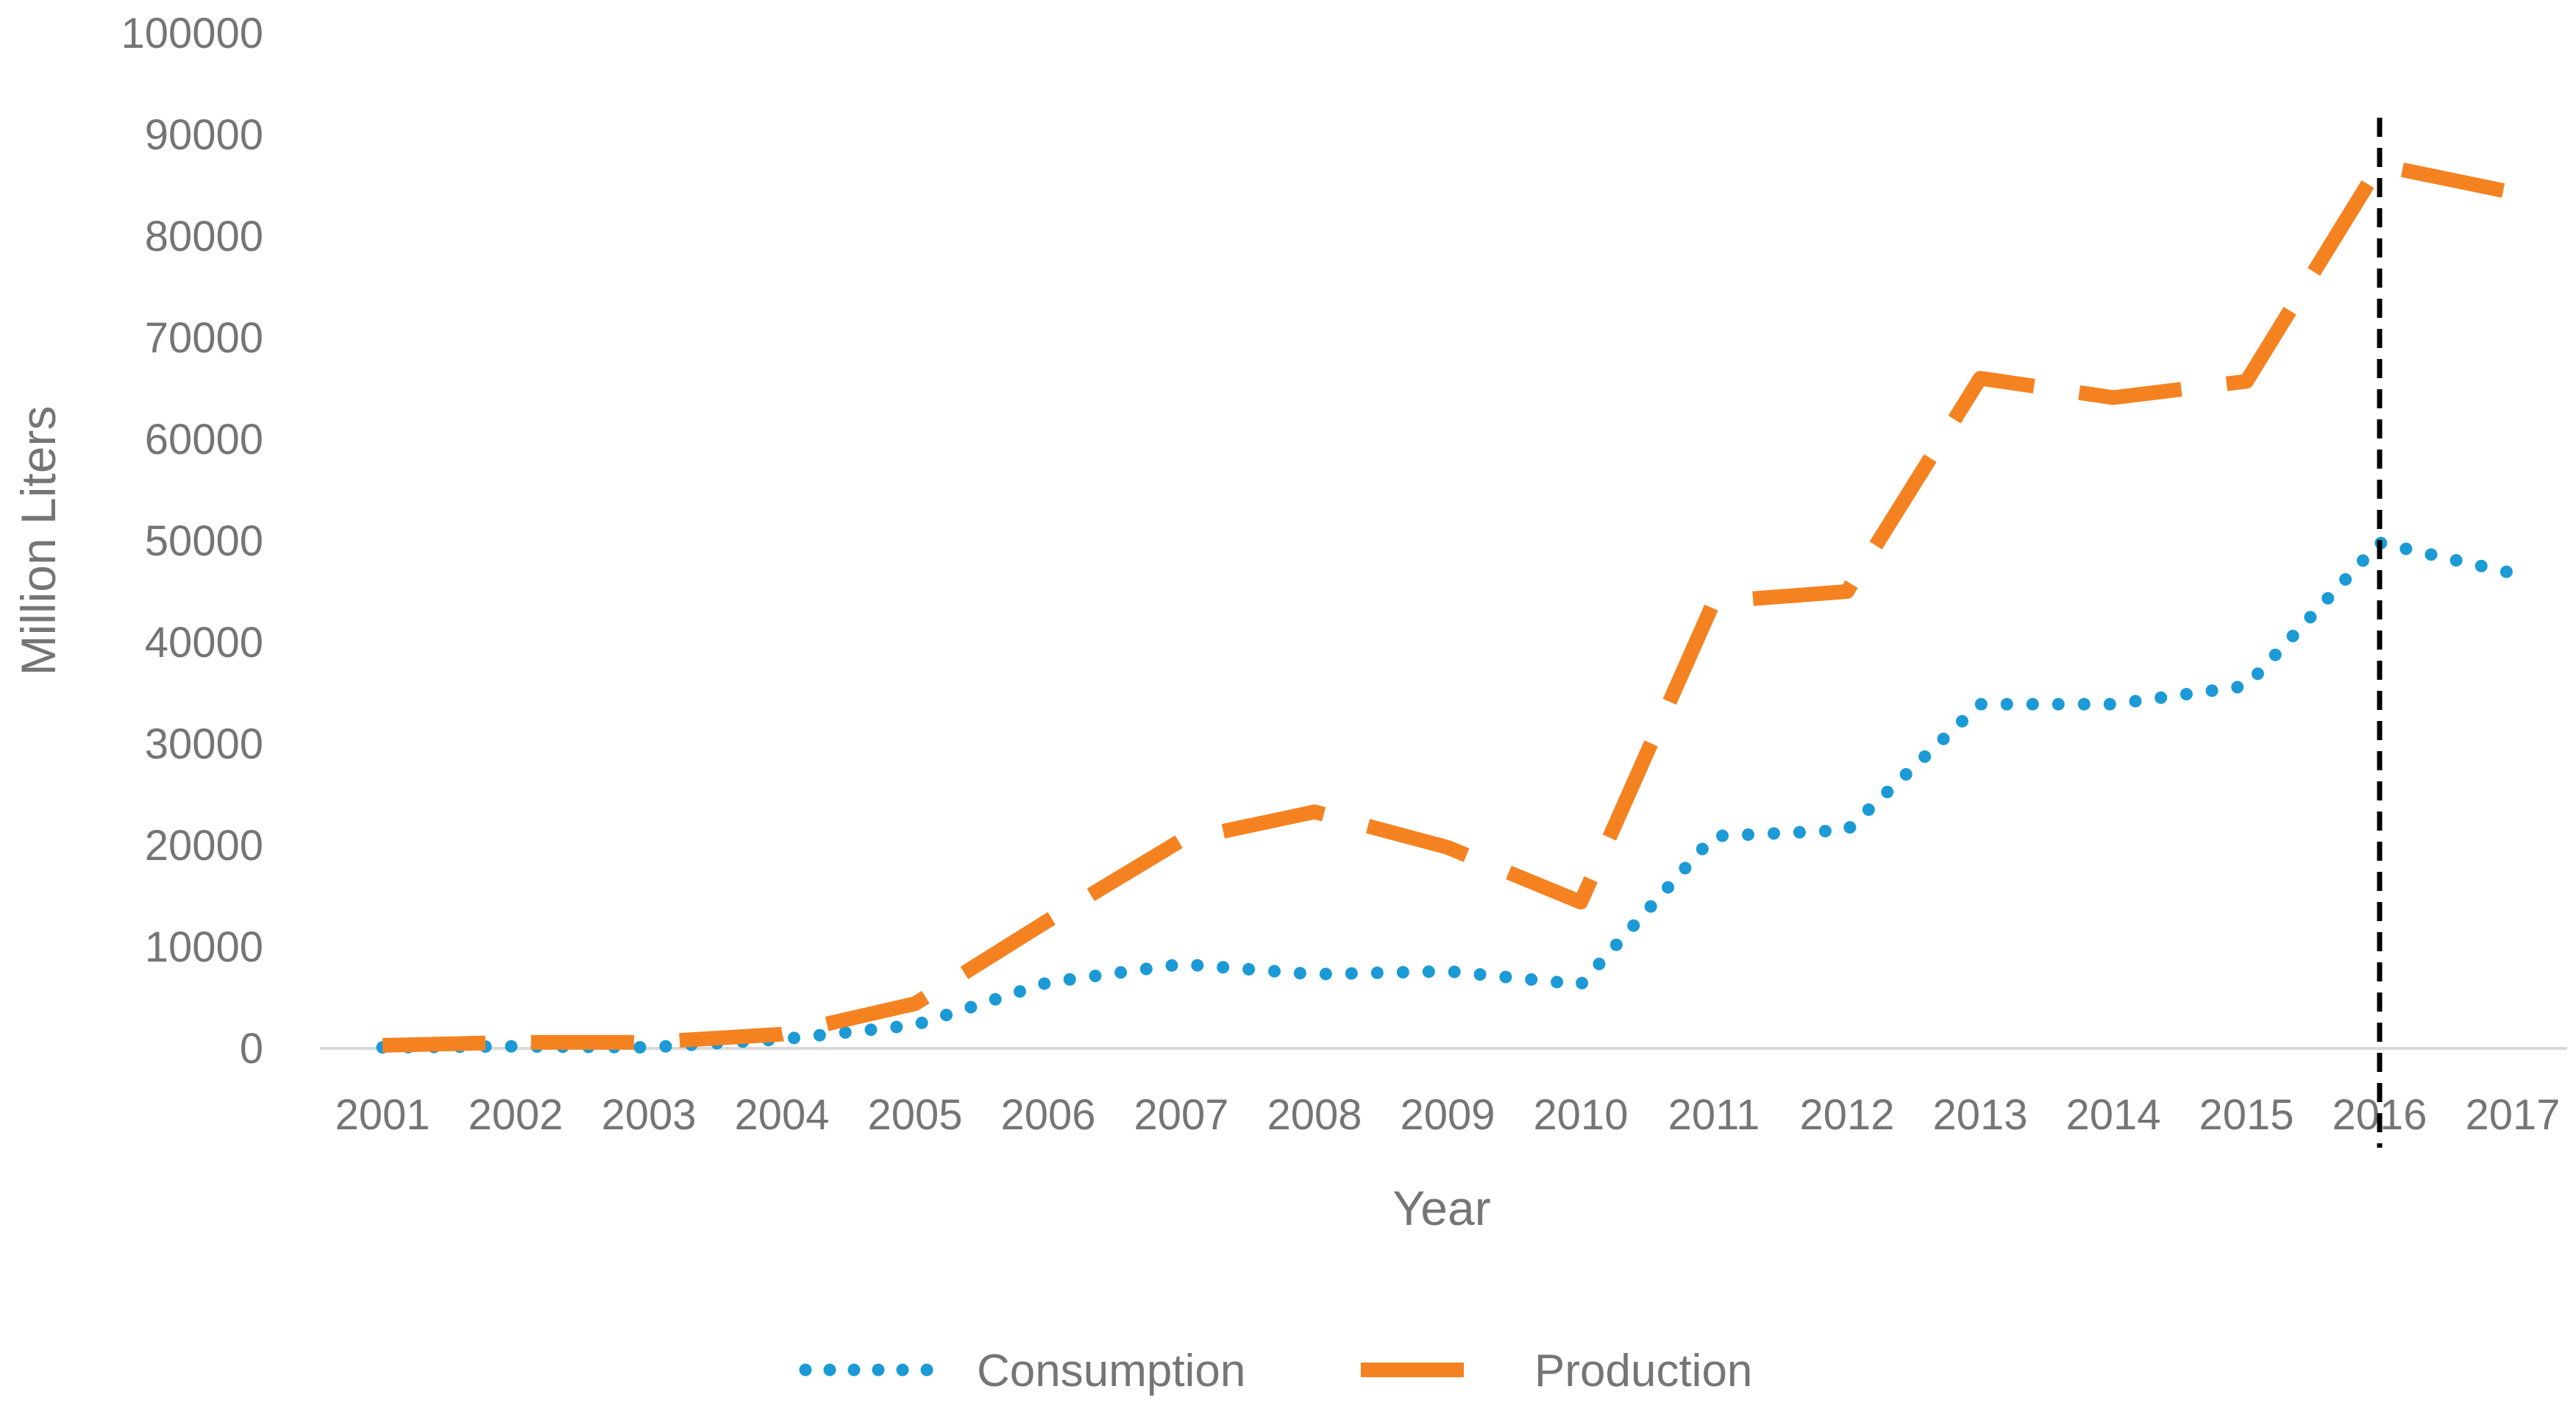 Image resolution: width=2576 pixels, height=1403 pixels. I want to click on x-tick-label: 2015, so click(2246, 1115).